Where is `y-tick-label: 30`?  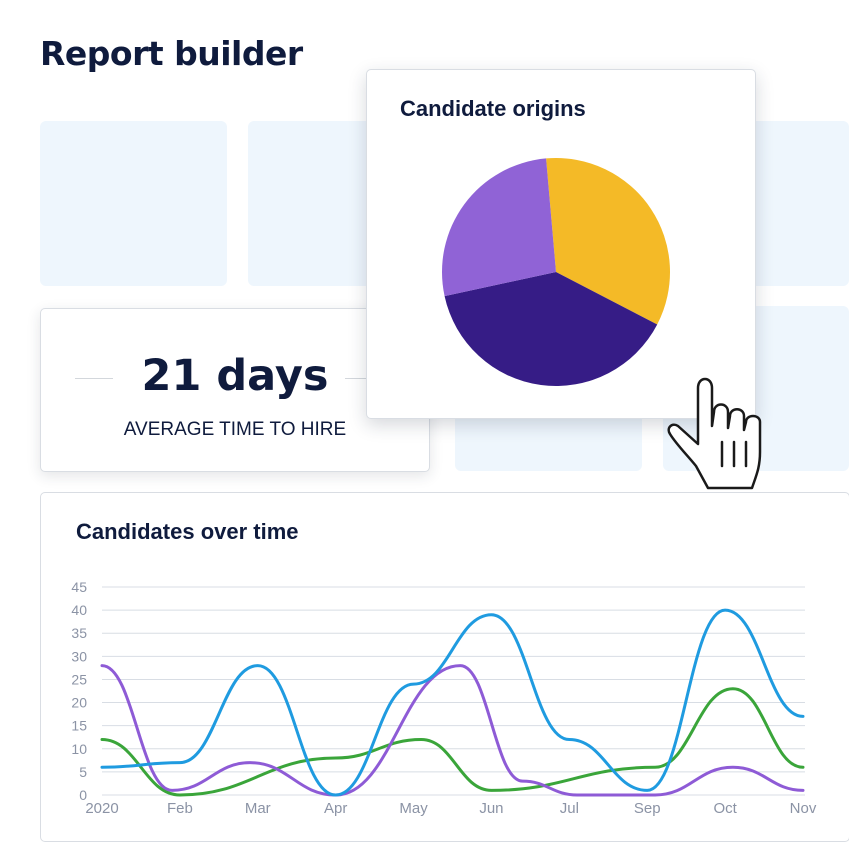
y-tick-label: 30 is located at coordinates (79, 656).